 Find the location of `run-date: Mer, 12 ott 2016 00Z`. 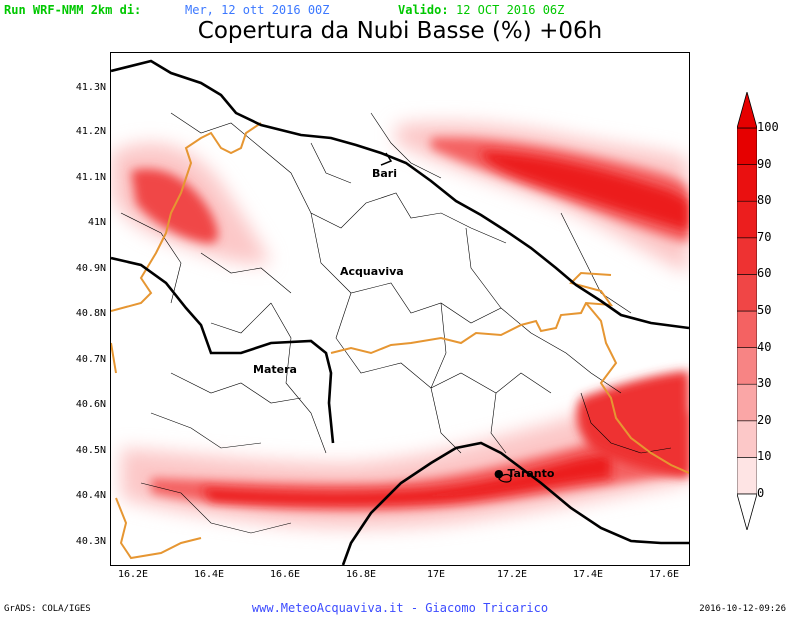

run-date: Mer, 12 ott 2016 00Z is located at coordinates (257, 10).